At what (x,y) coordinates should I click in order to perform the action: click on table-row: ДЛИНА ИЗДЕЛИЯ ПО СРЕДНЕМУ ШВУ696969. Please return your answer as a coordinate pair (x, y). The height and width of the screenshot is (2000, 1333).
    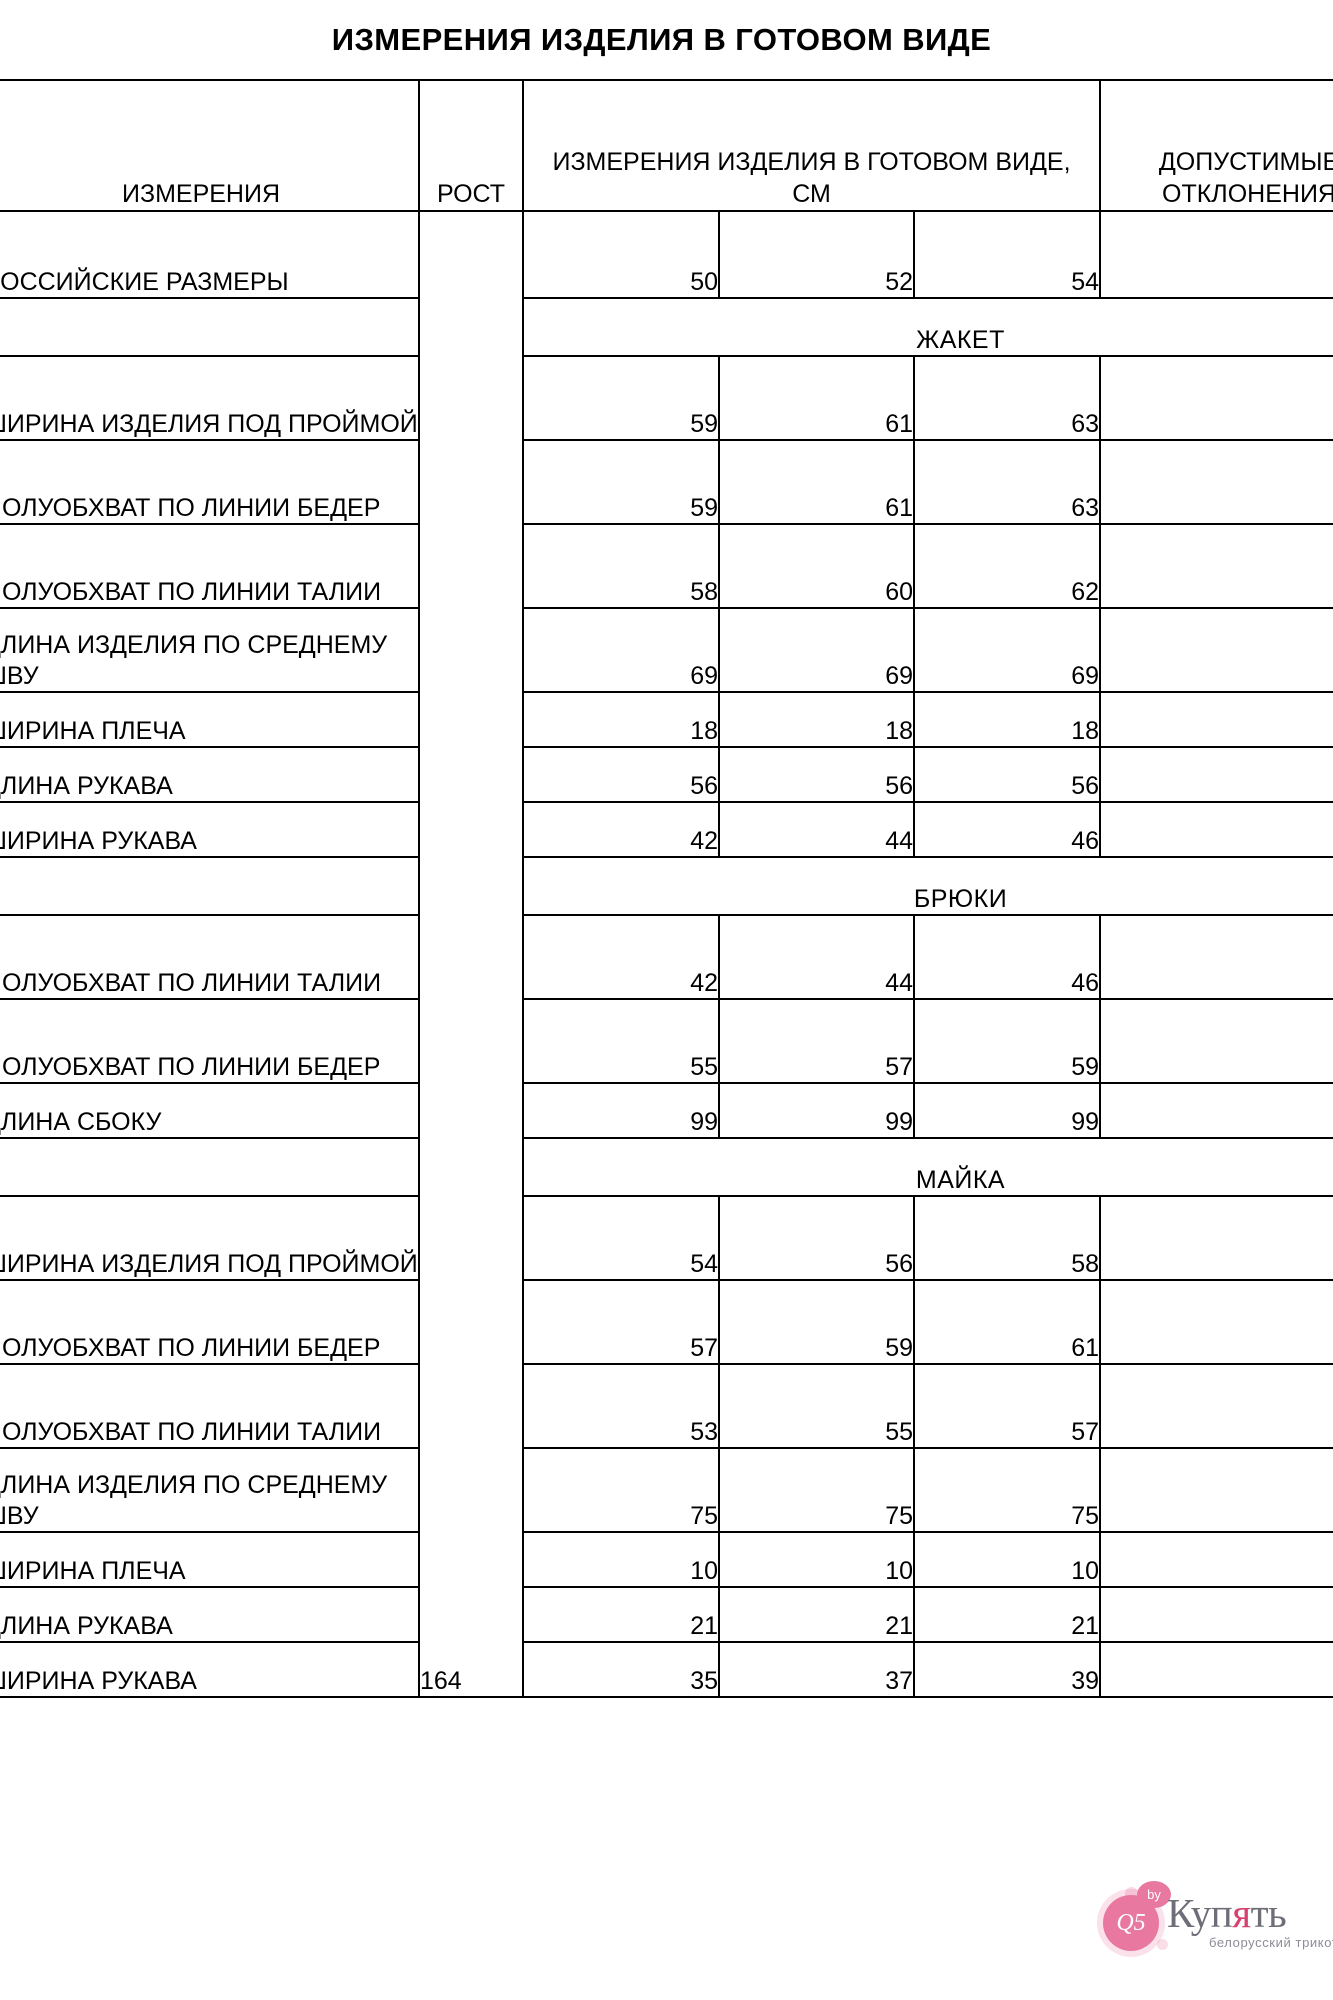
    Looking at the image, I should click on (666, 650).